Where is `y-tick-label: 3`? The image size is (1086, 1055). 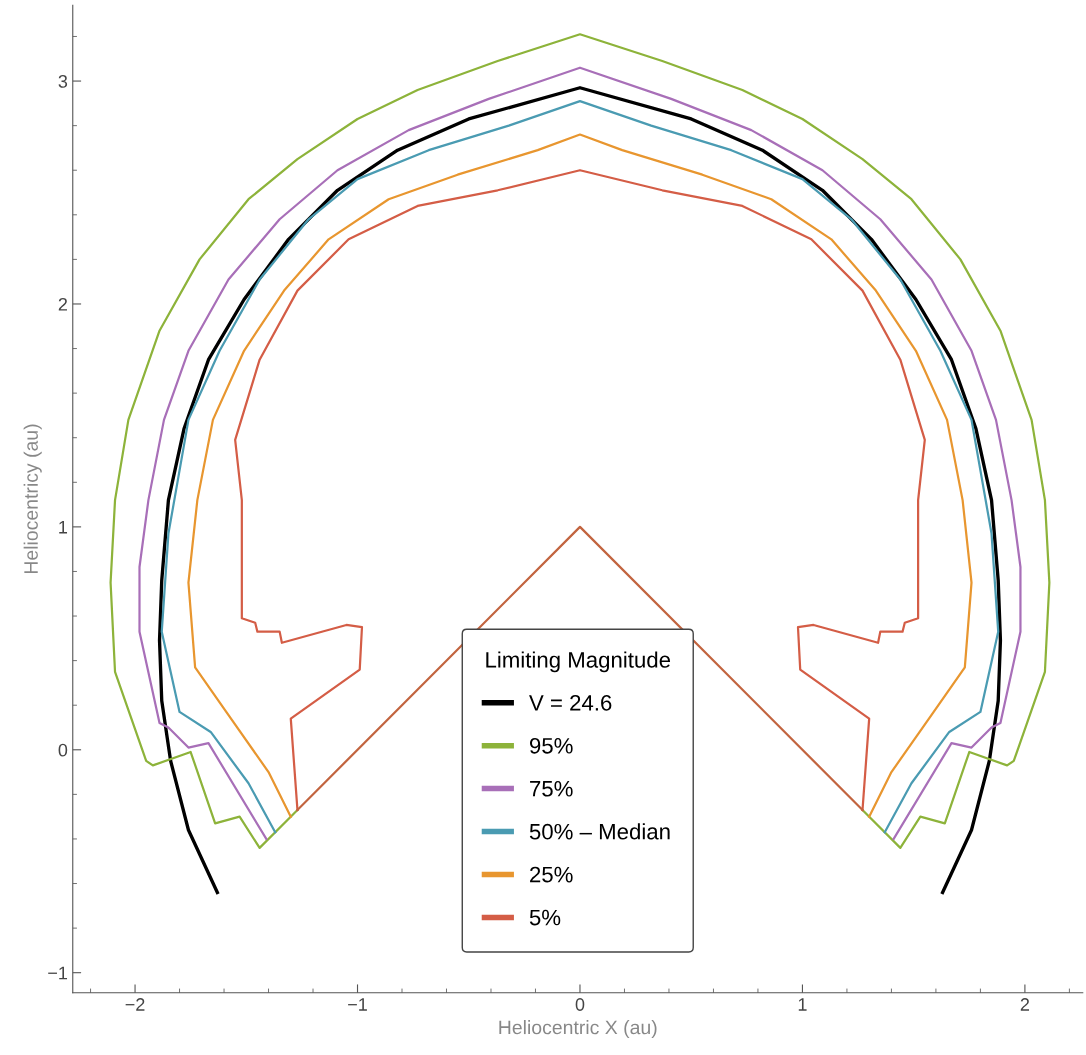 y-tick-label: 3 is located at coordinates (63, 81).